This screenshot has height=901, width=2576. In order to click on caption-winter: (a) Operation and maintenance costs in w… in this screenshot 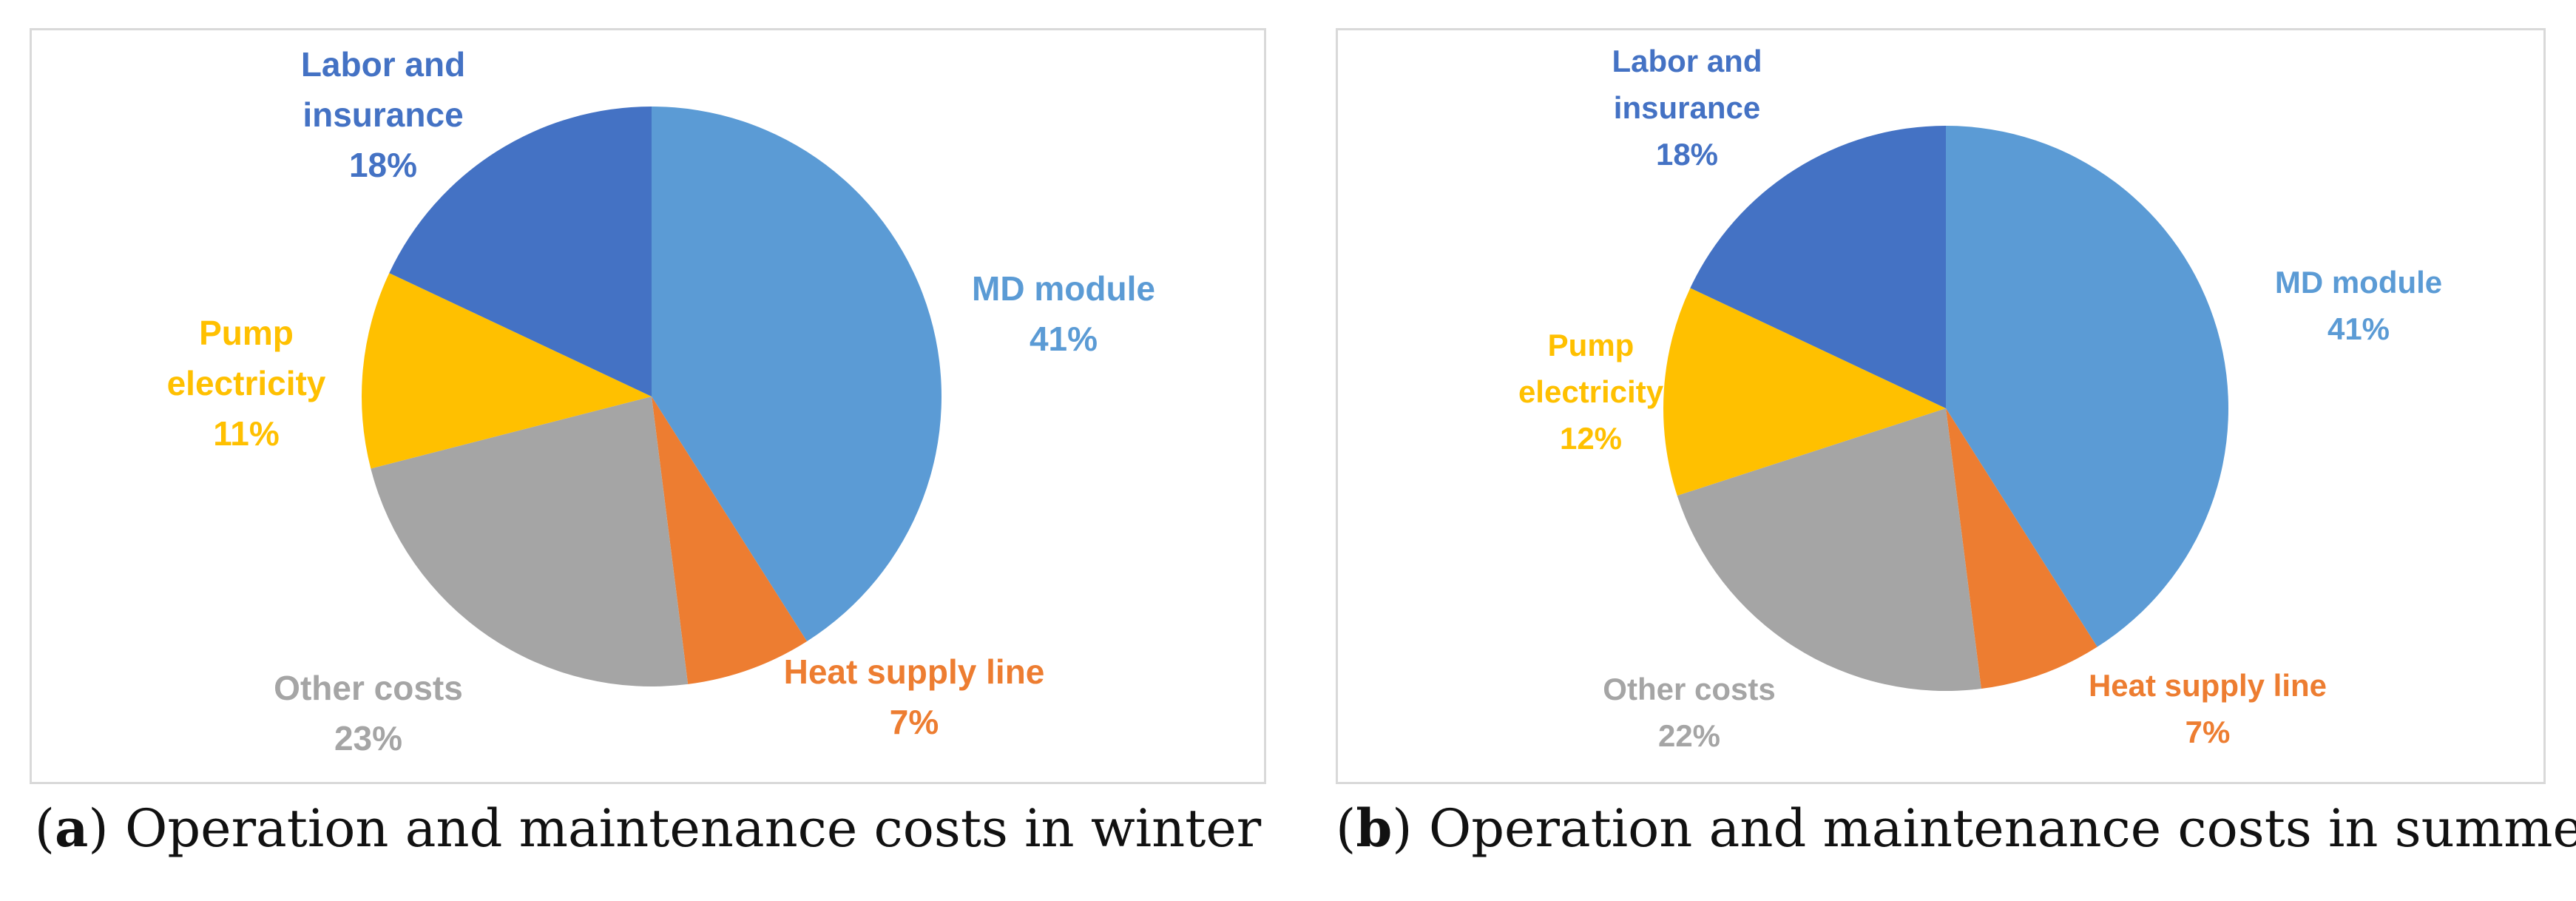, I will do `click(648, 828)`.